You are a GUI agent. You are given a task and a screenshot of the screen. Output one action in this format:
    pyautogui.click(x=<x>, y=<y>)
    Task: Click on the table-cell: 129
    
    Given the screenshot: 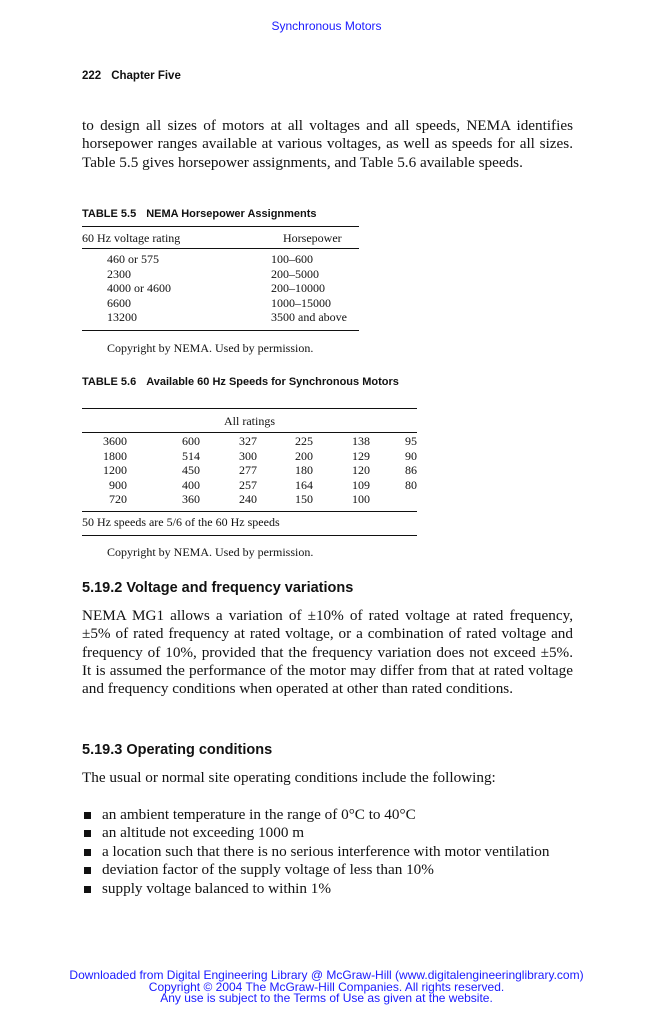 What is the action you would take?
    pyautogui.click(x=361, y=455)
    